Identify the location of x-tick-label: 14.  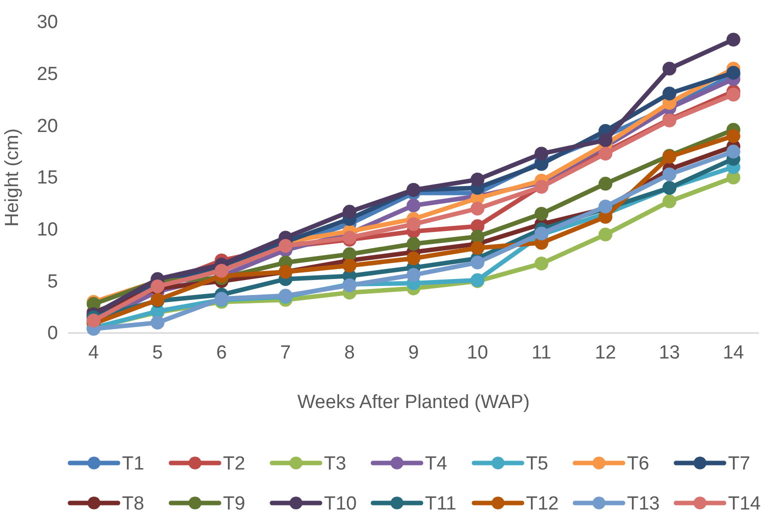
(733, 353).